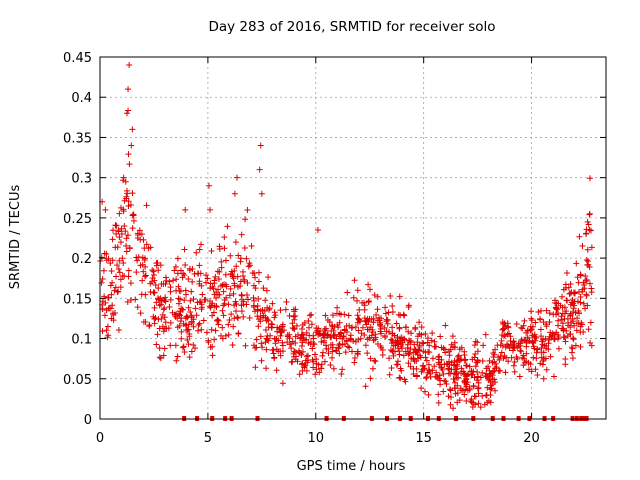 The width and height of the screenshot is (640, 480). Describe the element at coordinates (88, 420) in the screenshot. I see `y-tick-label: 0` at that location.